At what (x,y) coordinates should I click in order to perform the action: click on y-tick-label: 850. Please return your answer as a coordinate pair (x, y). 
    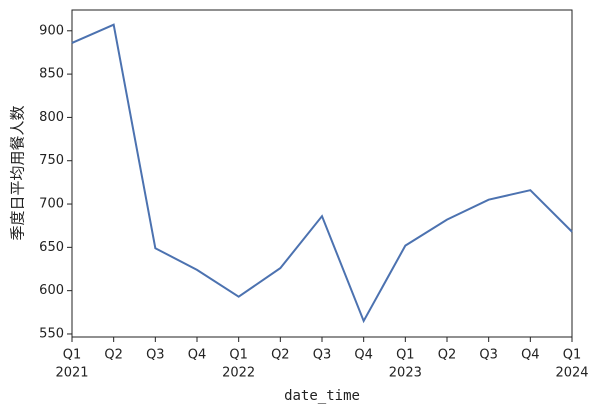
    Looking at the image, I should click on (51, 74).